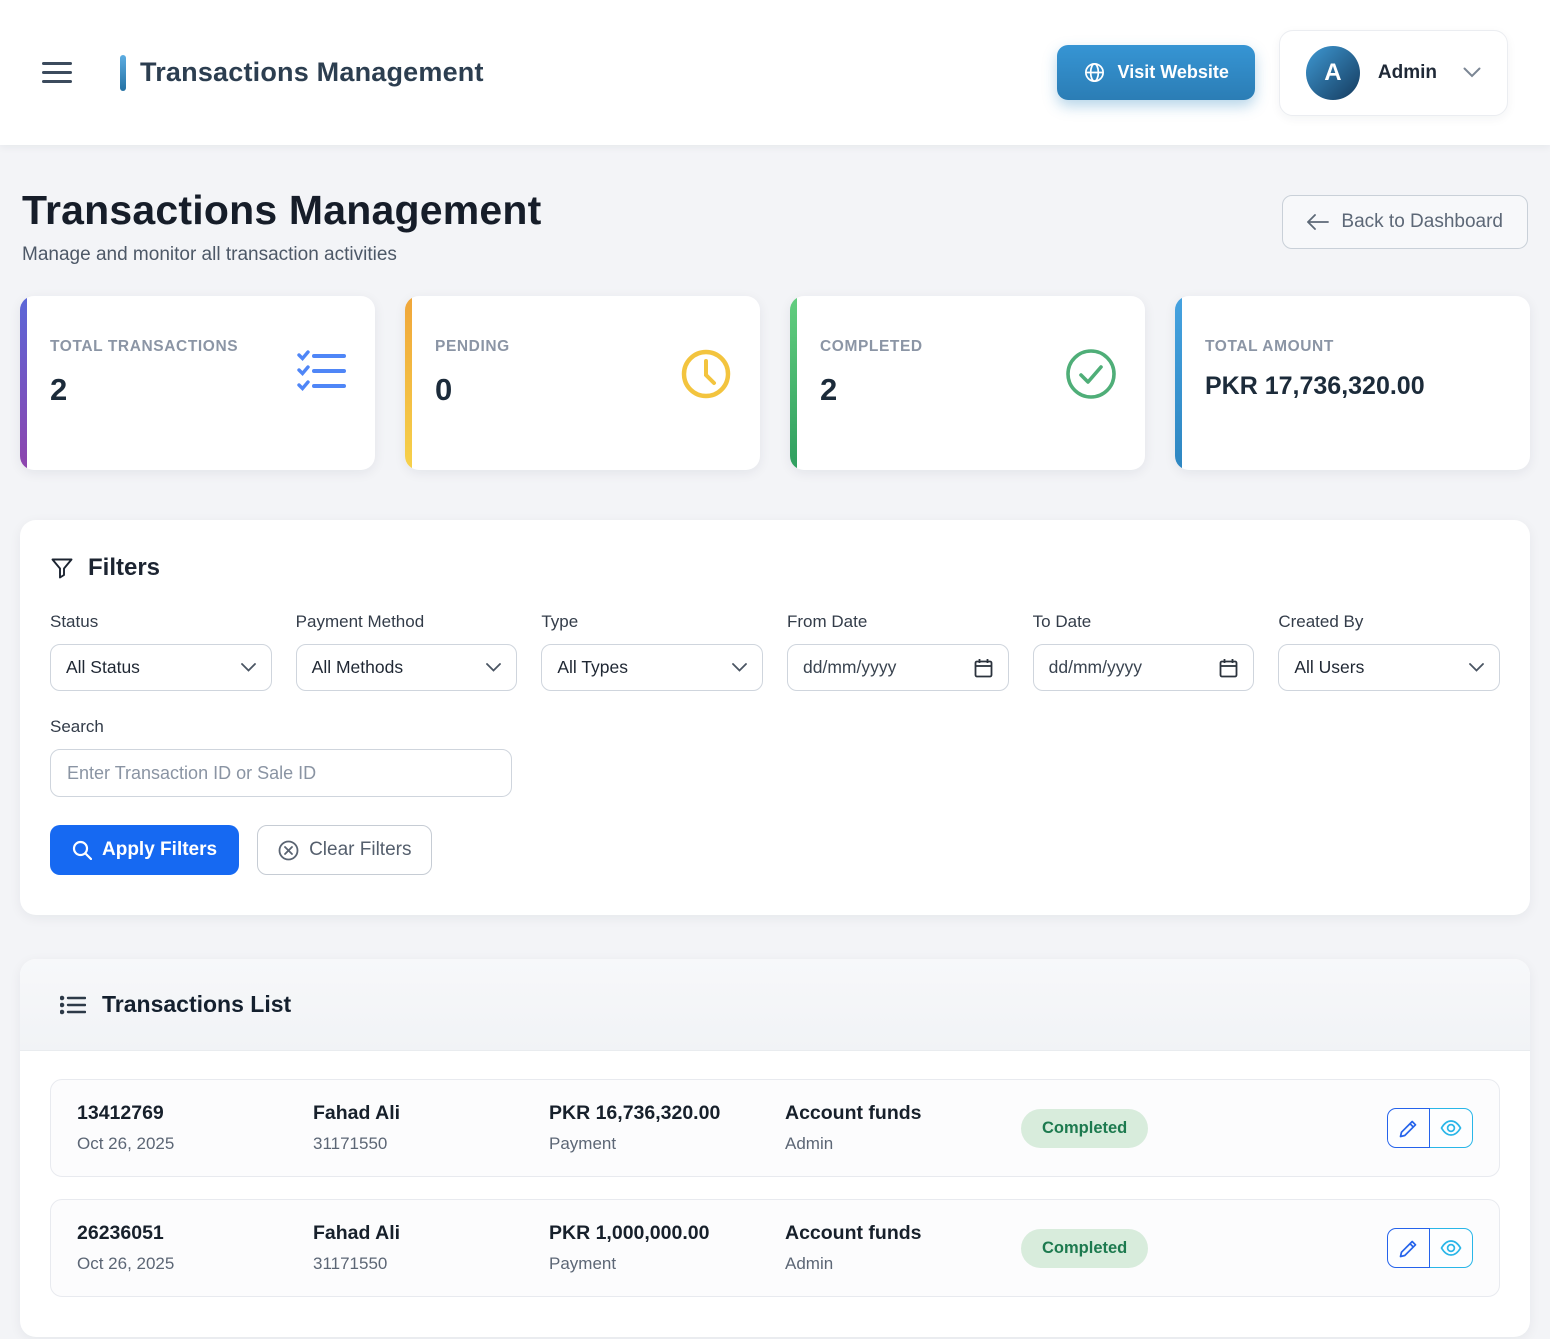 This screenshot has width=1550, height=1339. I want to click on globe-icon, so click(1094, 72).